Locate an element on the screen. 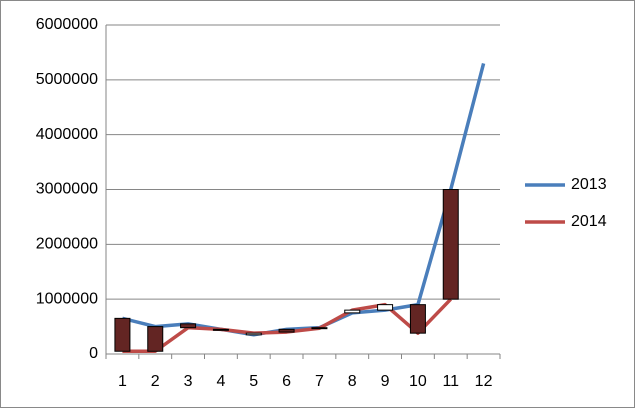  y-tick-label: 6000000 is located at coordinates (67, 24).